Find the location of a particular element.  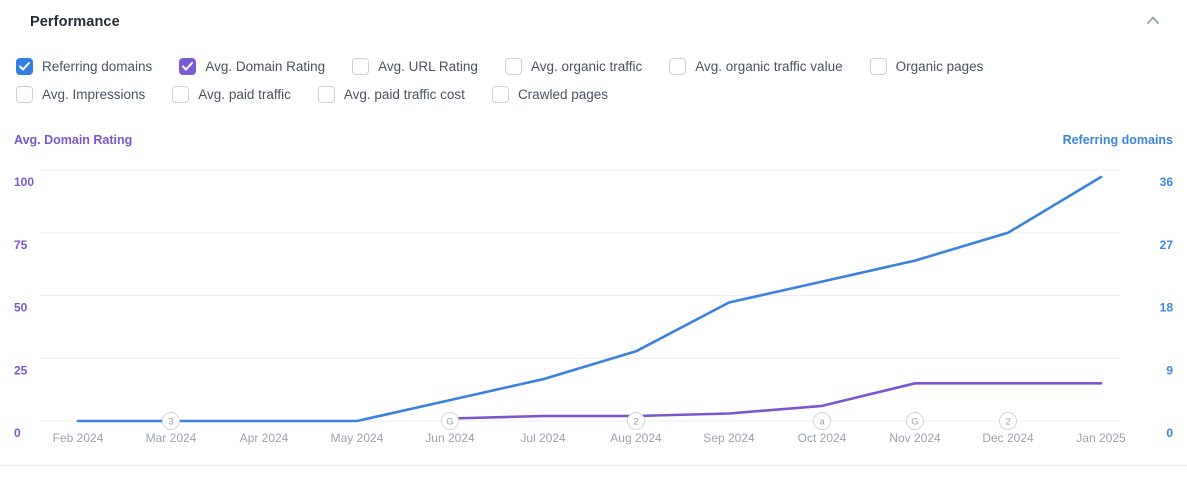

panel-title: Performance is located at coordinates (75, 22).